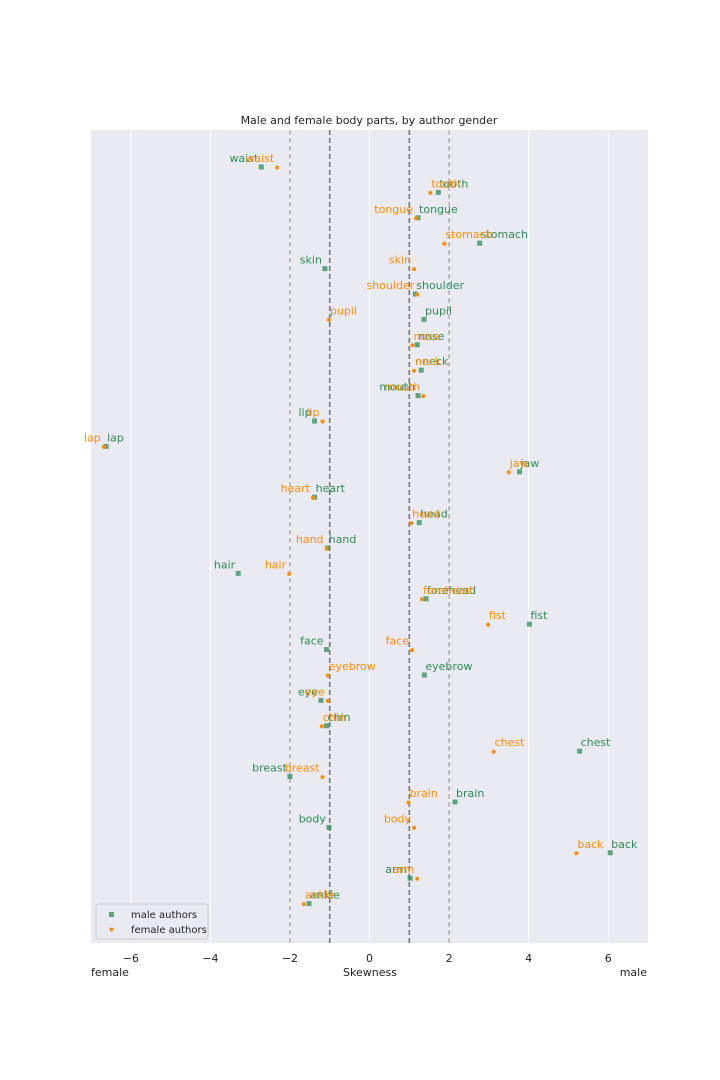 The image size is (720, 1080). I want to click on x-tick-label-0: −6, so click(131, 958).